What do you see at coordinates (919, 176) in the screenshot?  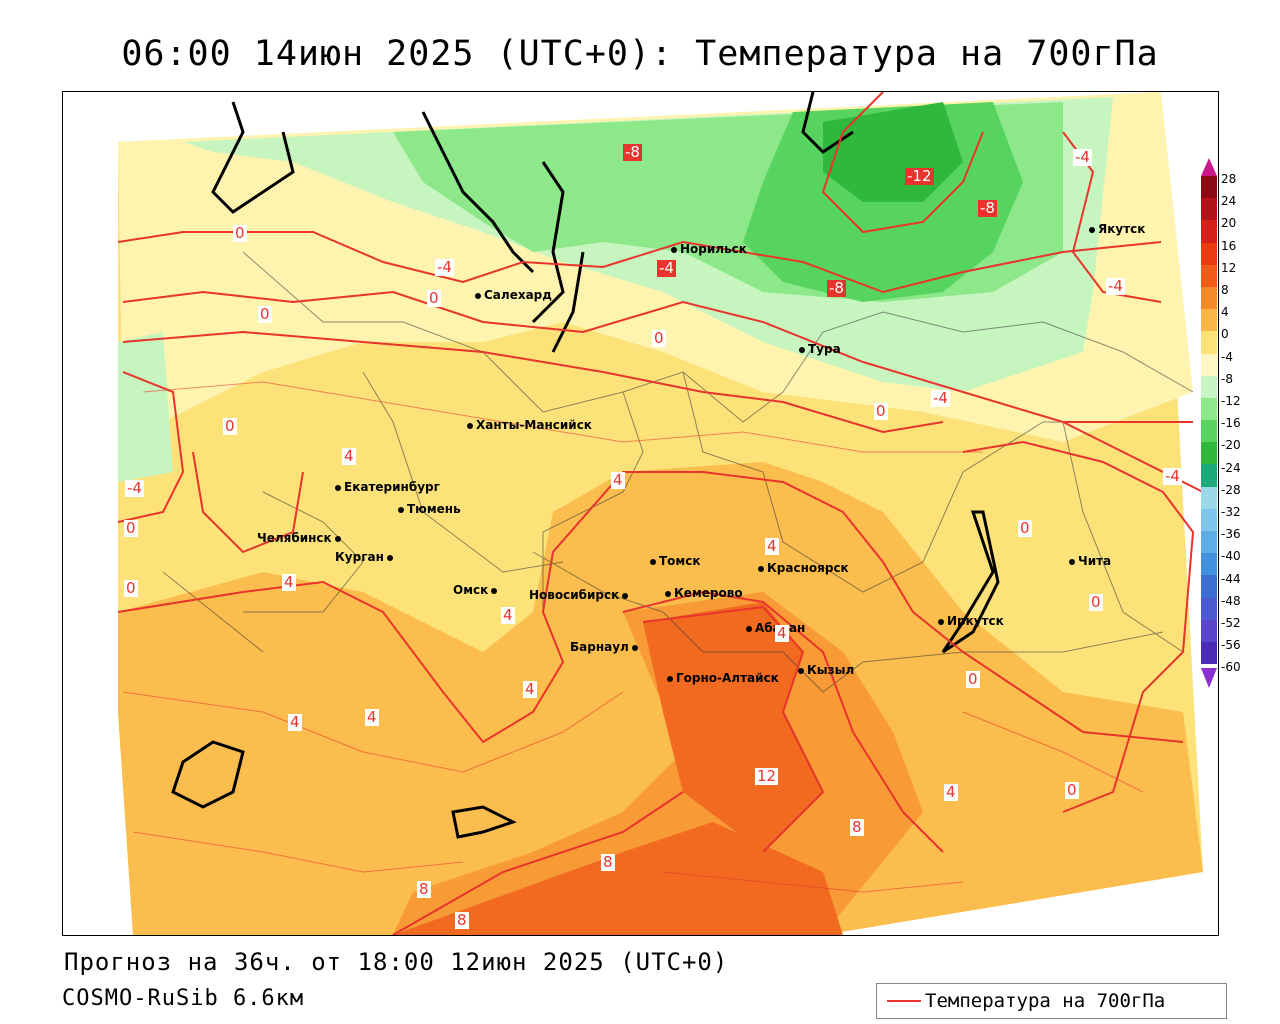 I see `isotherm-label: -12` at bounding box center [919, 176].